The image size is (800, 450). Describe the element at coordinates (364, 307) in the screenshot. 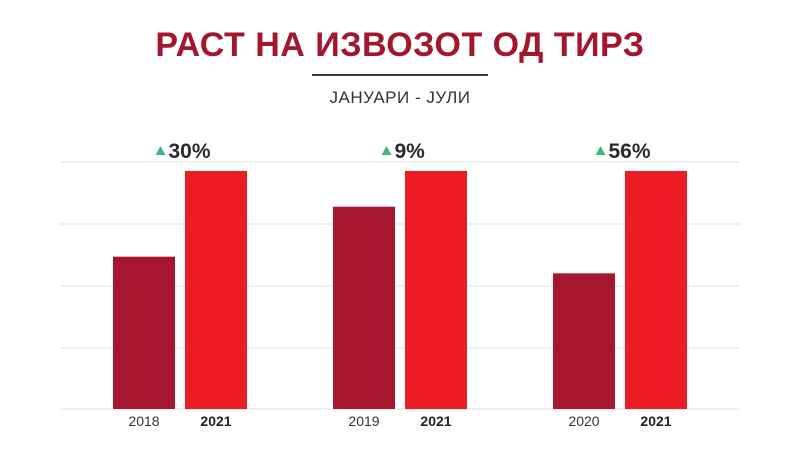

I see `bar-2019` at that location.